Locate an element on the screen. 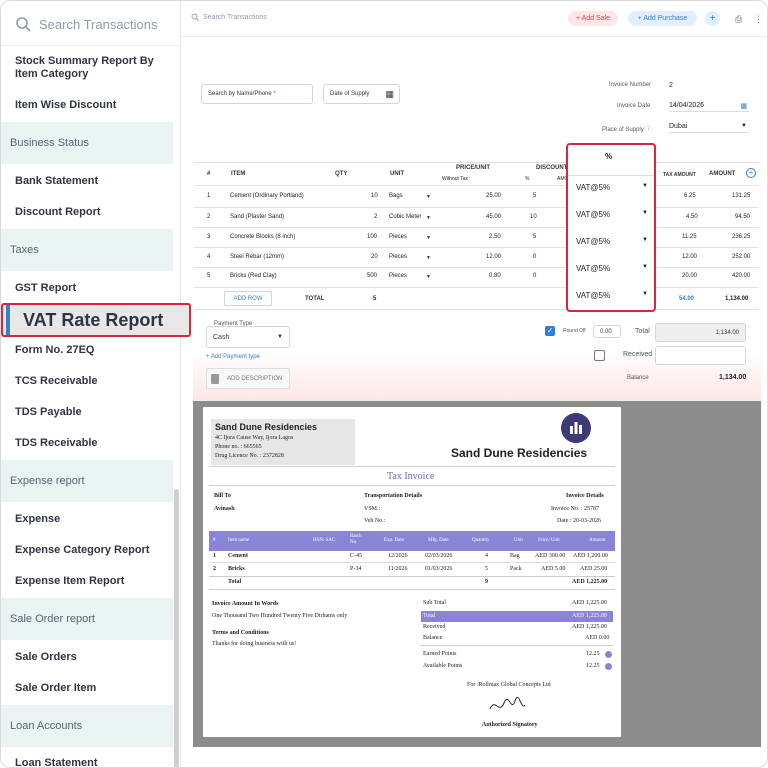  add-more-button: + is located at coordinates (712, 18).